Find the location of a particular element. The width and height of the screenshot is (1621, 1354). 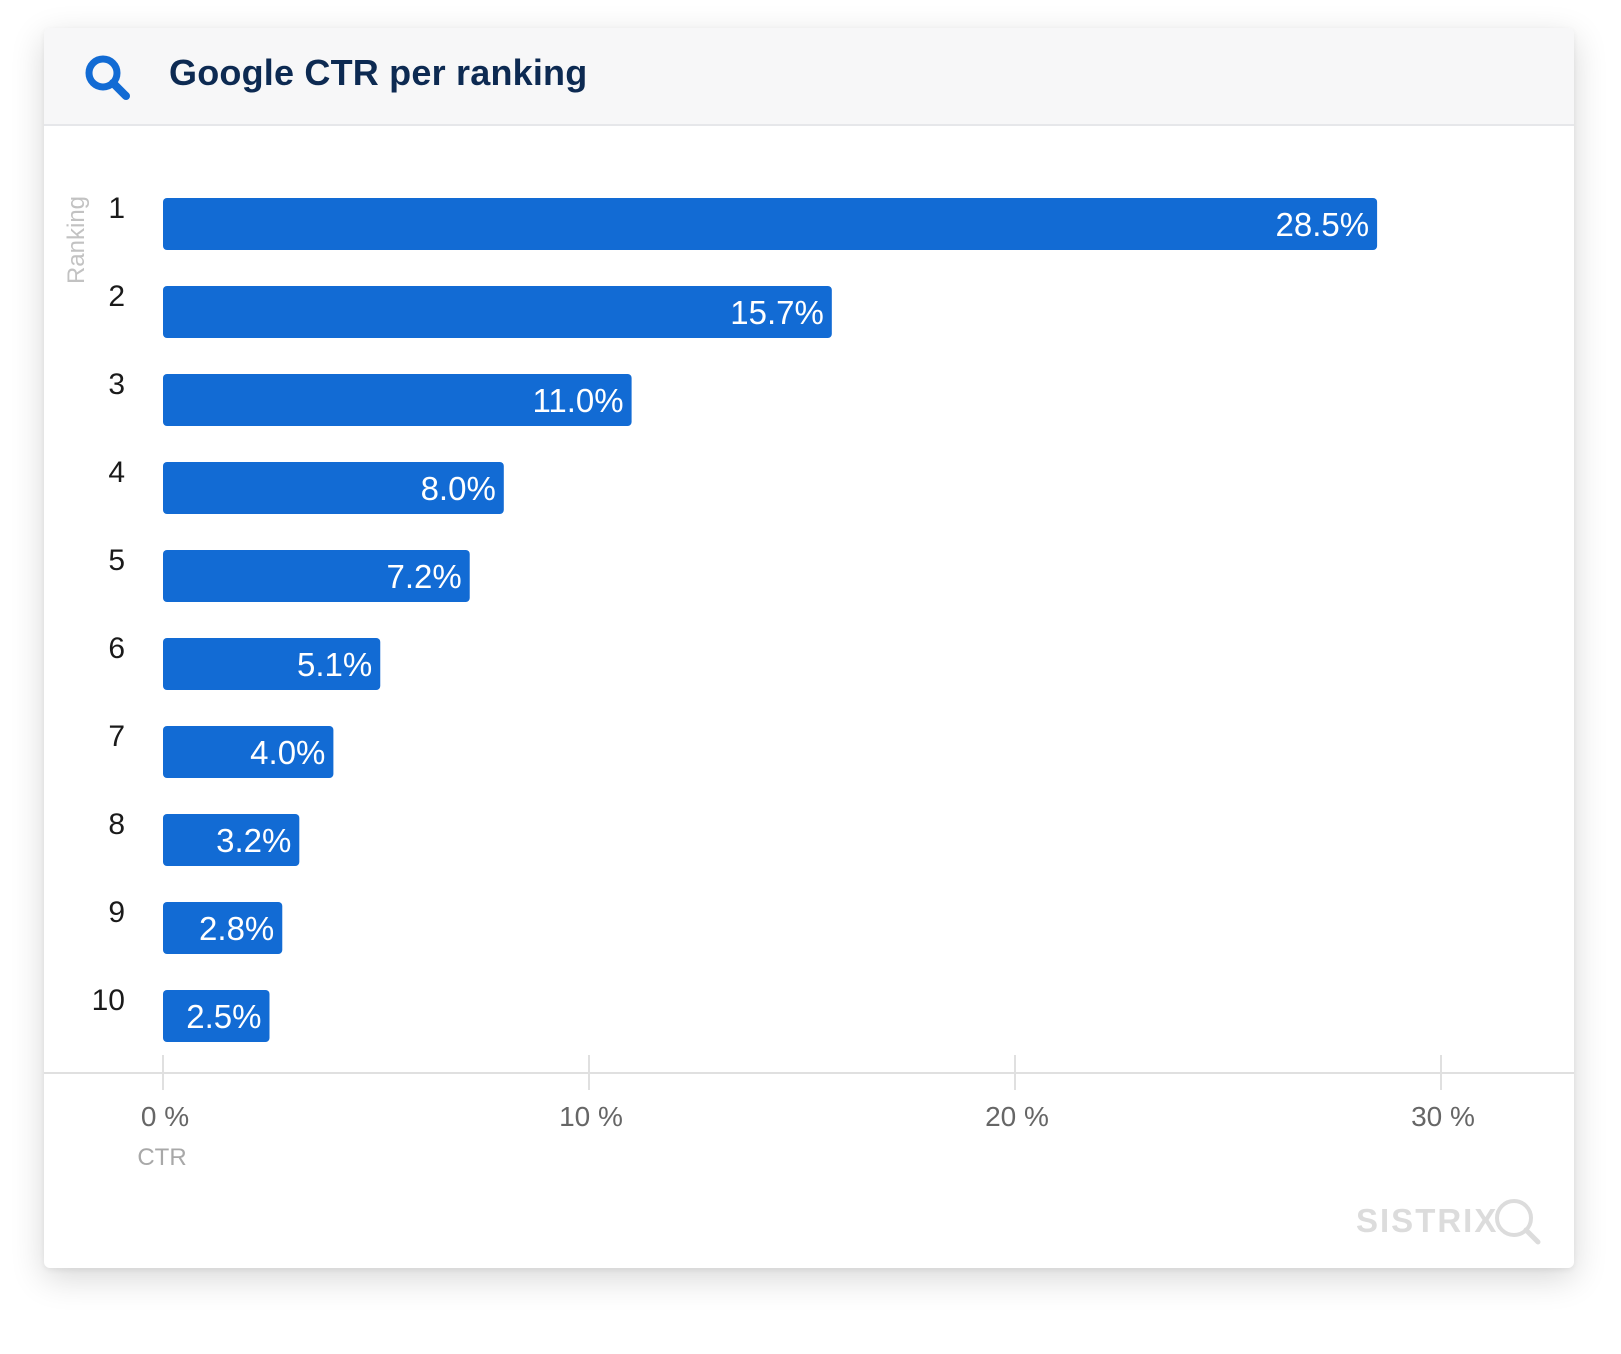

bar-value-label: 8.0% is located at coordinates (458, 488).